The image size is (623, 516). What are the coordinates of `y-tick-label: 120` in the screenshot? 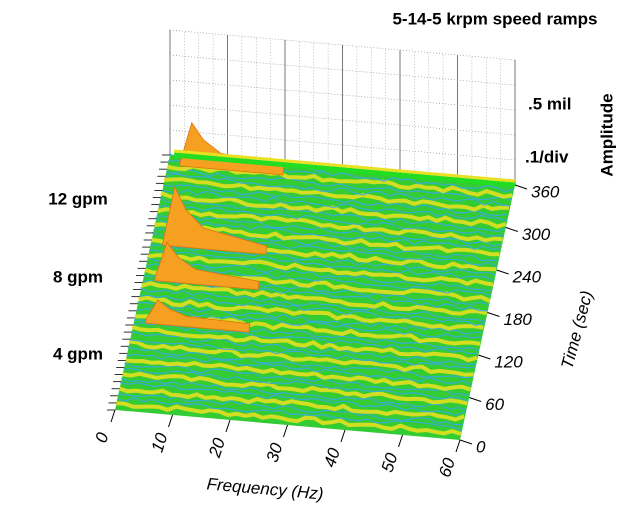 It's located at (508, 361).